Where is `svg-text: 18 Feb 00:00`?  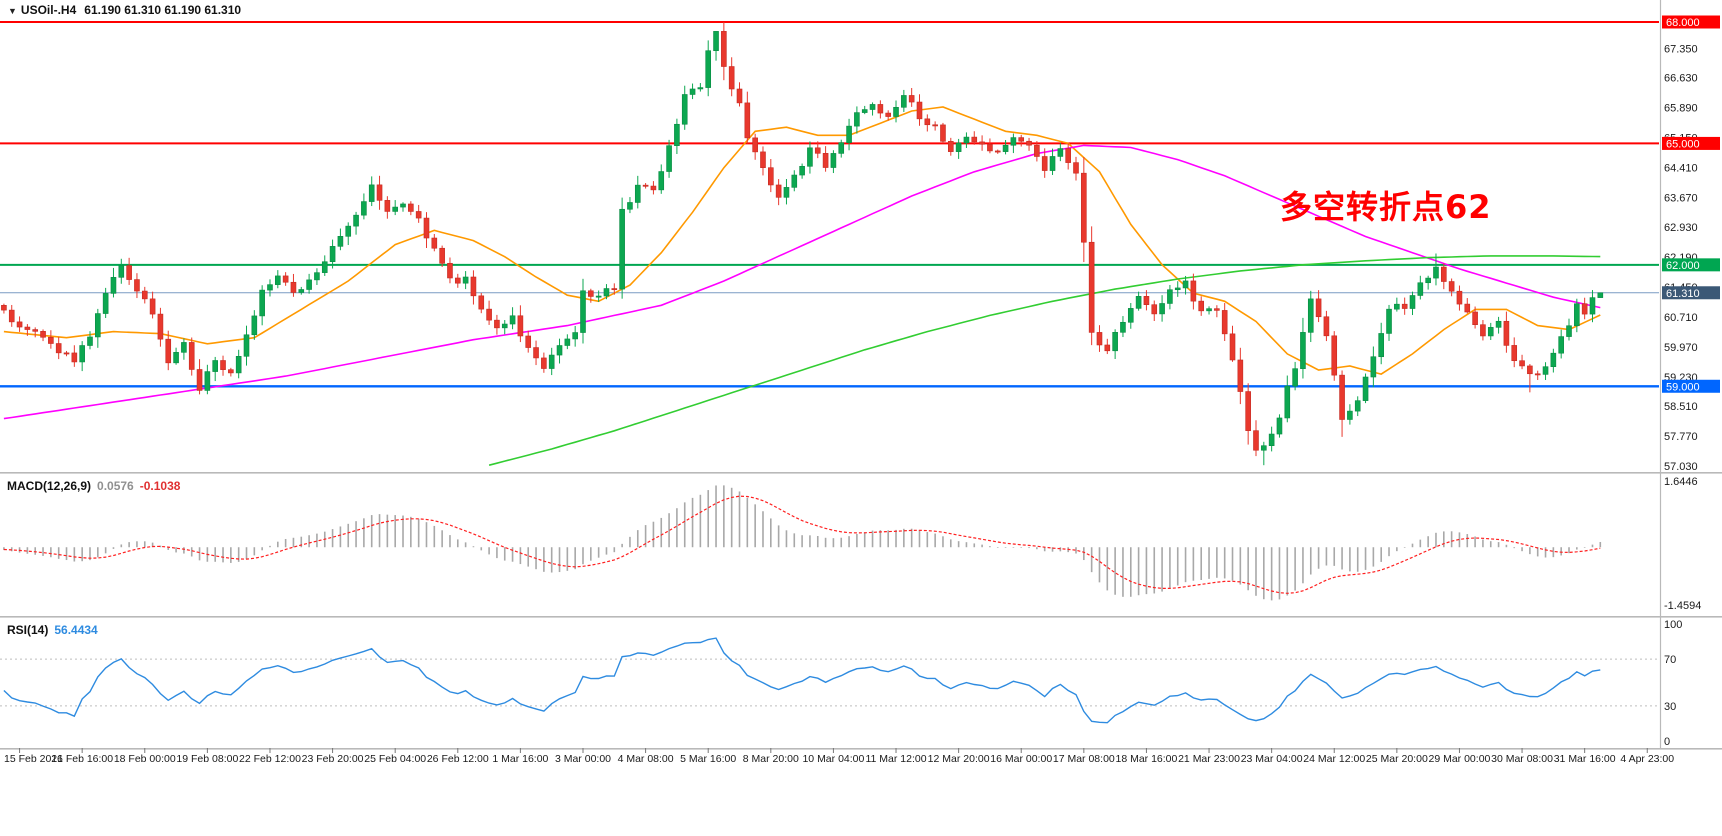
svg-text: 18 Feb 00:00 is located at coordinates (145, 759).